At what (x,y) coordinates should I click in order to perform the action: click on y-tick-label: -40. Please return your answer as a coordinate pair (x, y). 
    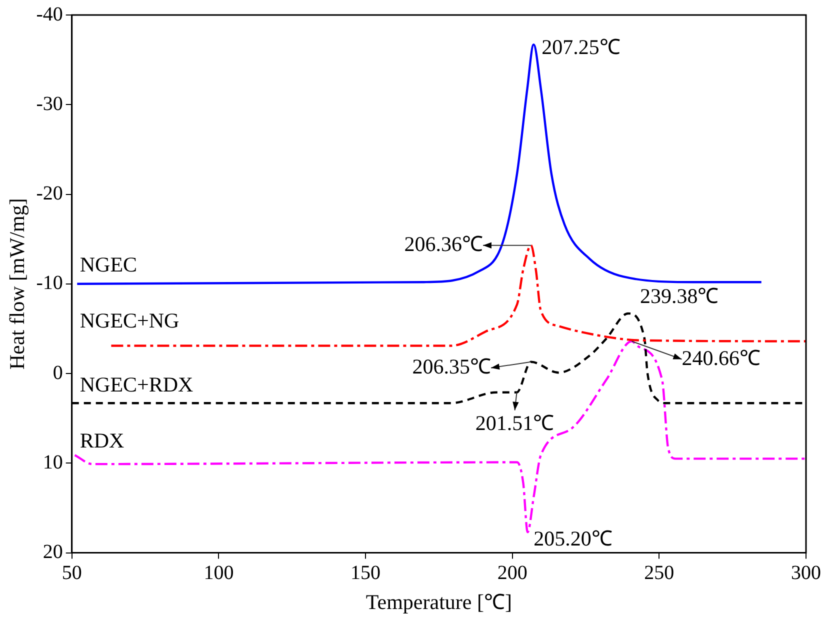
    Looking at the image, I should click on (49, 14).